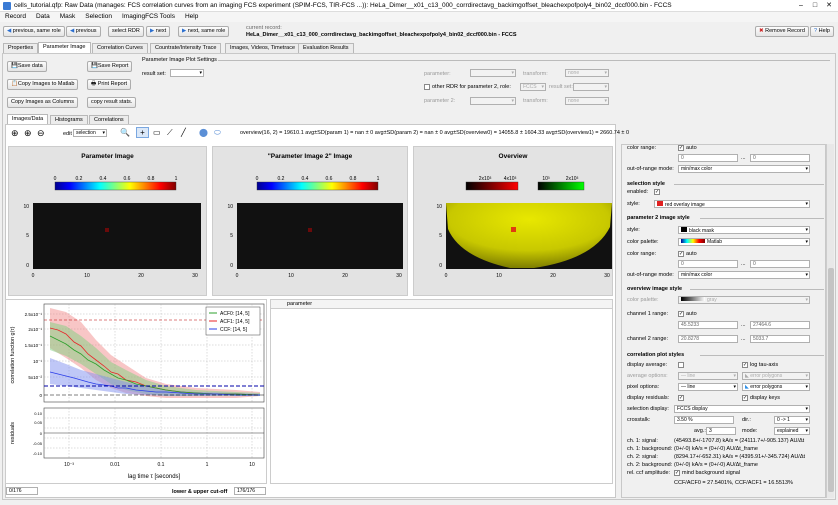  I want to click on menu-data: Data, so click(42, 16).